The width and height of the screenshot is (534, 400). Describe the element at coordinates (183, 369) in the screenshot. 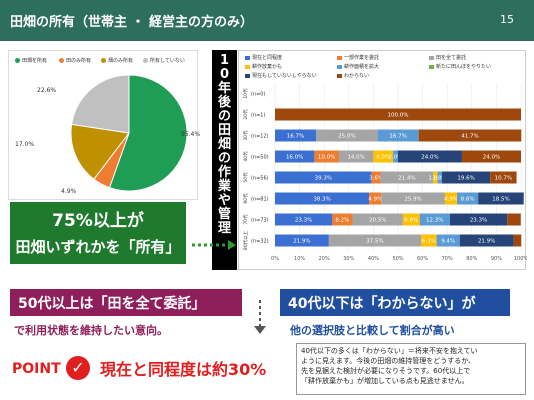

I see `point-text: 現在と同程度は約30%` at that location.